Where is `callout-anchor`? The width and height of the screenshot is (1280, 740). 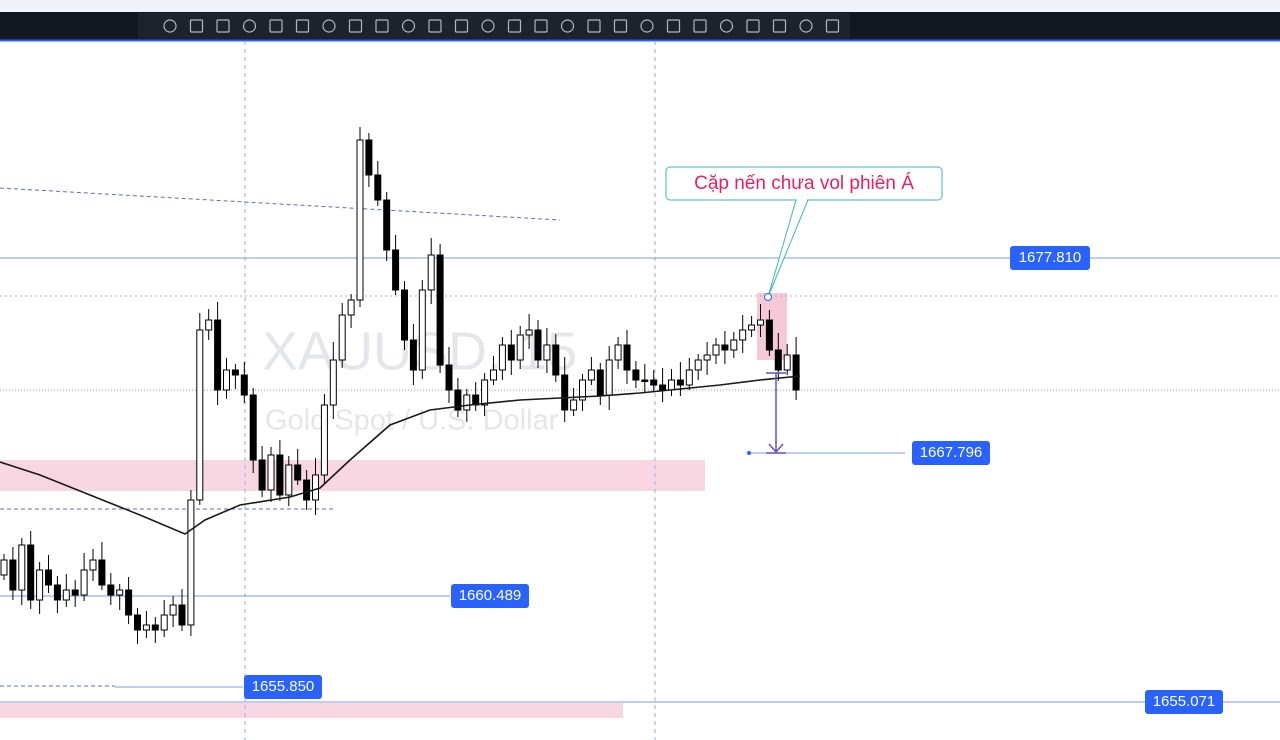 callout-anchor is located at coordinates (768, 297).